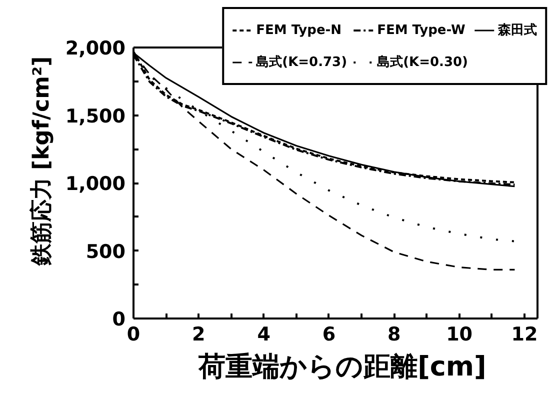 The height and width of the screenshot is (402, 556). Describe the element at coordinates (133, 335) in the screenshot. I see `x-tick-label: 0` at that location.